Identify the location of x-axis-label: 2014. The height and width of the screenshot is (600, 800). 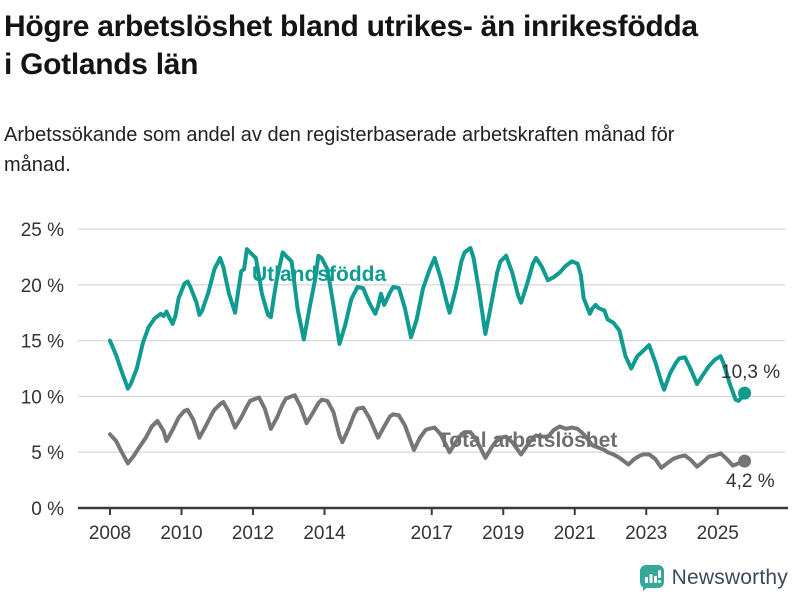
(324, 533).